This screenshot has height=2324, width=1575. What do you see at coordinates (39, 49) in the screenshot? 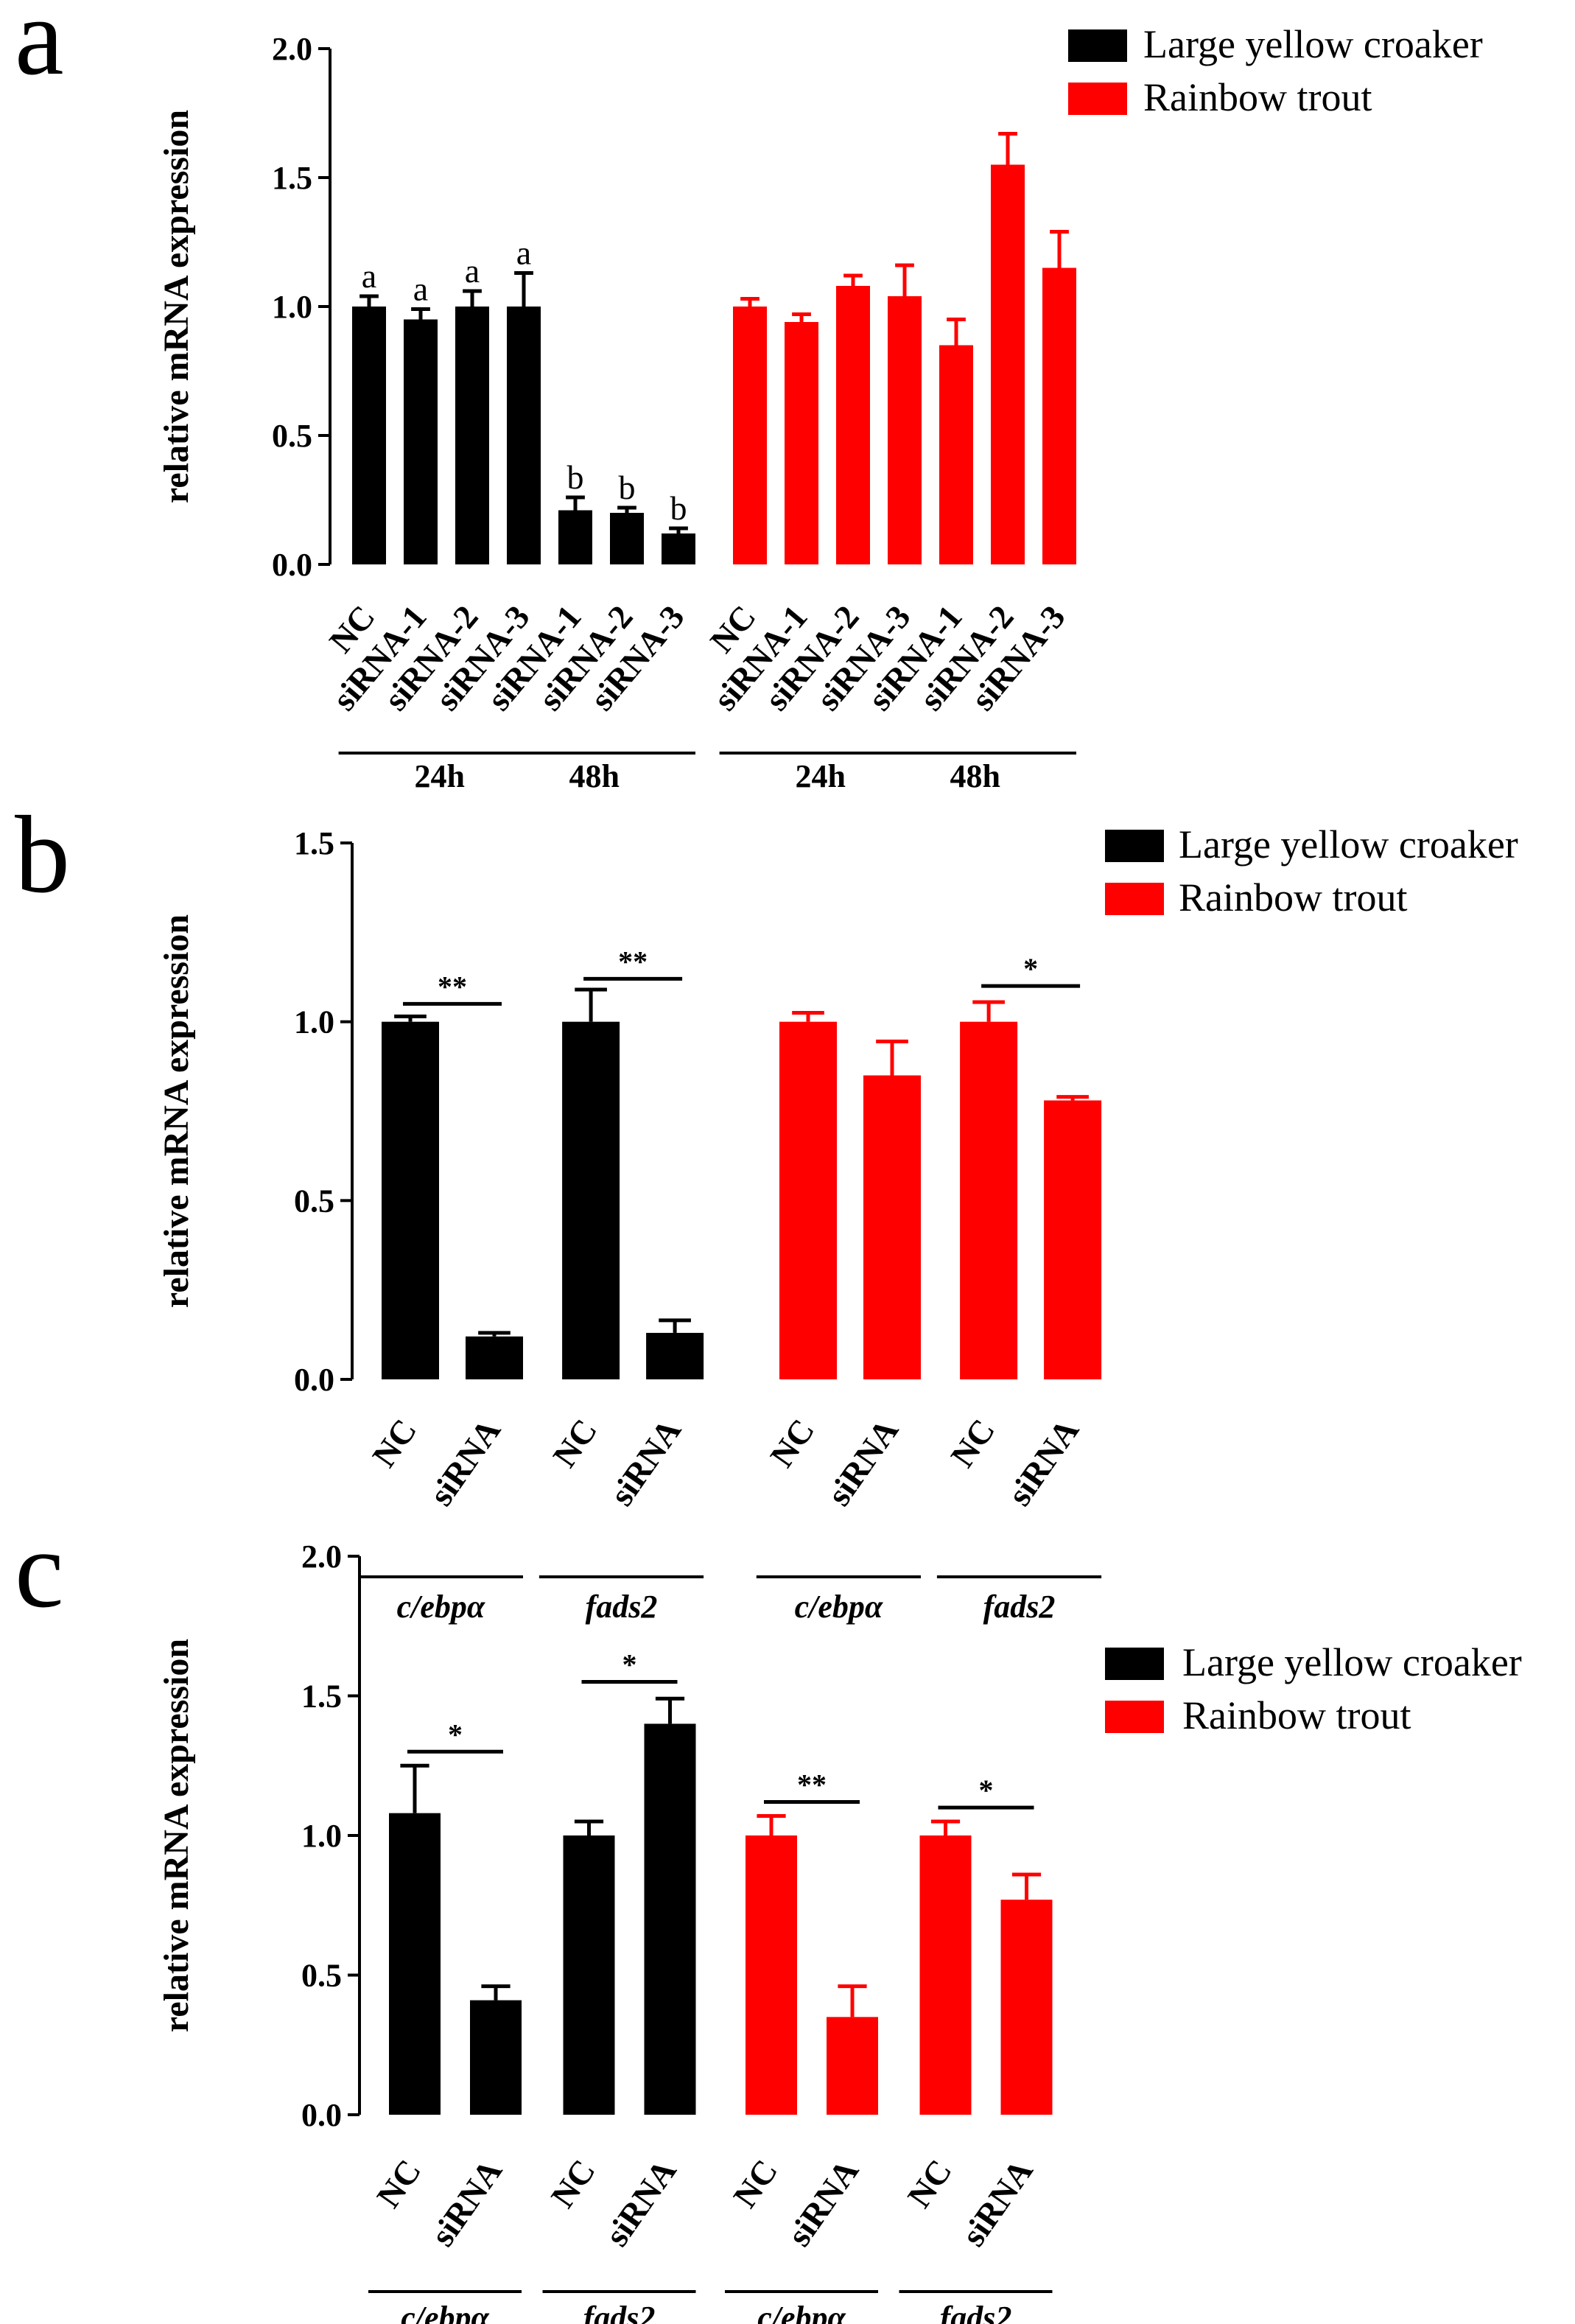
I see `panel-letter: a` at bounding box center [39, 49].